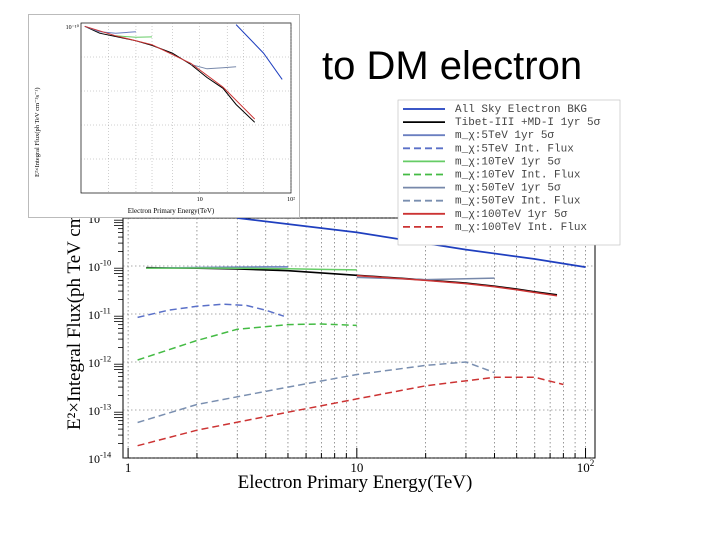 The height and width of the screenshot is (540, 720). What do you see at coordinates (514, 149) in the screenshot?
I see `legend-label-4: m_χ:5TeV Int. Flux` at bounding box center [514, 149].